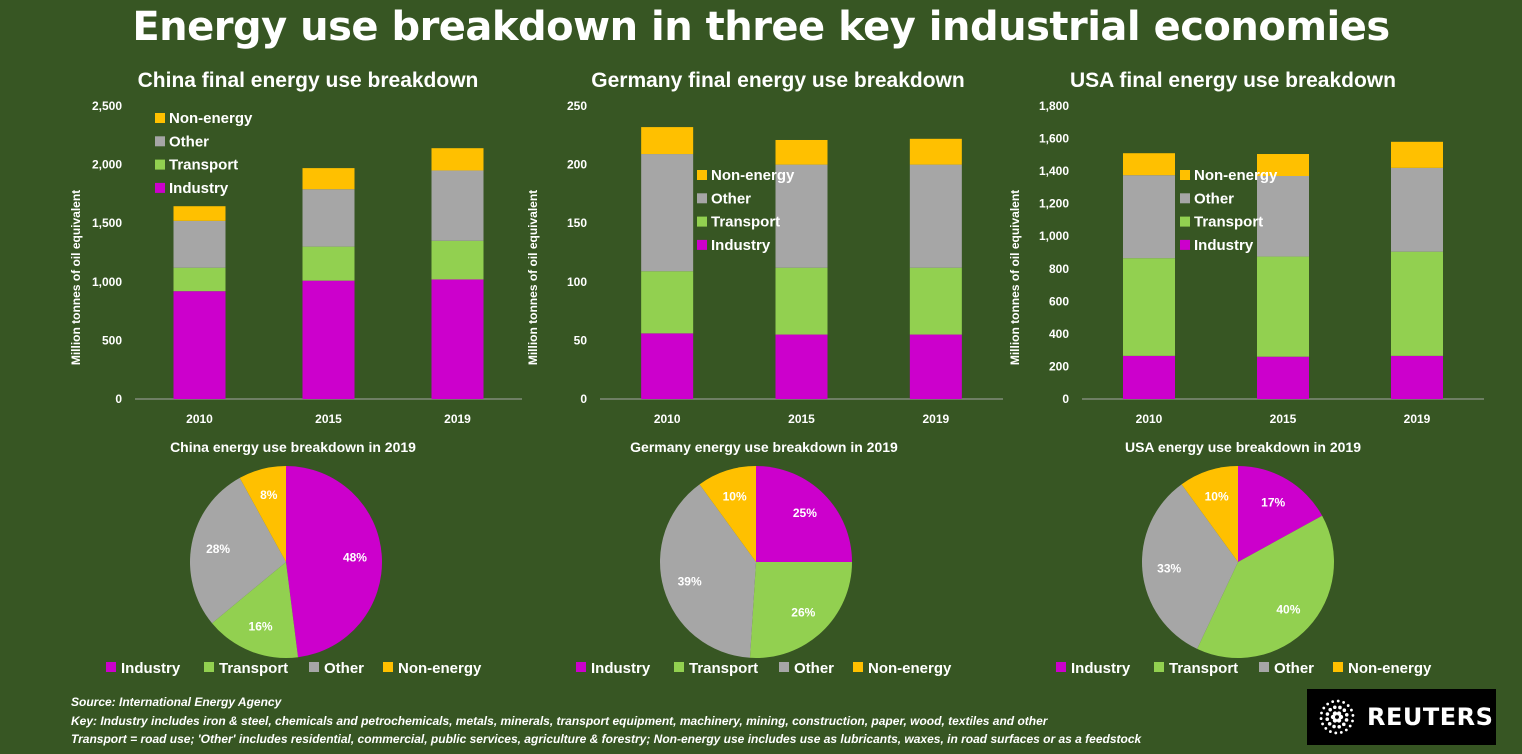  I want to click on y-tick-label: 1,000, so click(1054, 236).